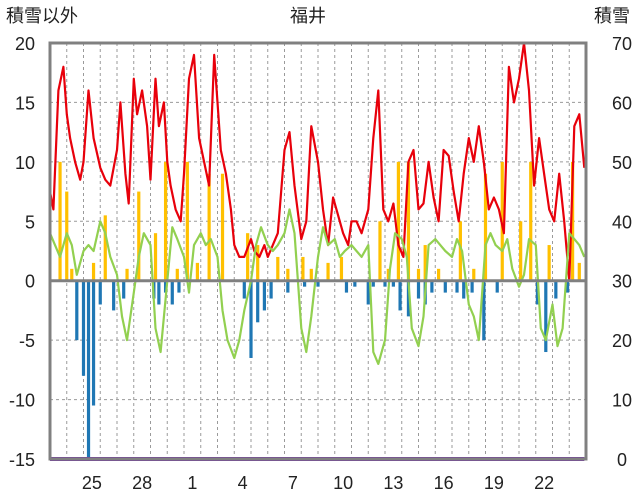 The image size is (636, 501). What do you see at coordinates (30, 222) in the screenshot?
I see `left-tick-label: 5` at bounding box center [30, 222].